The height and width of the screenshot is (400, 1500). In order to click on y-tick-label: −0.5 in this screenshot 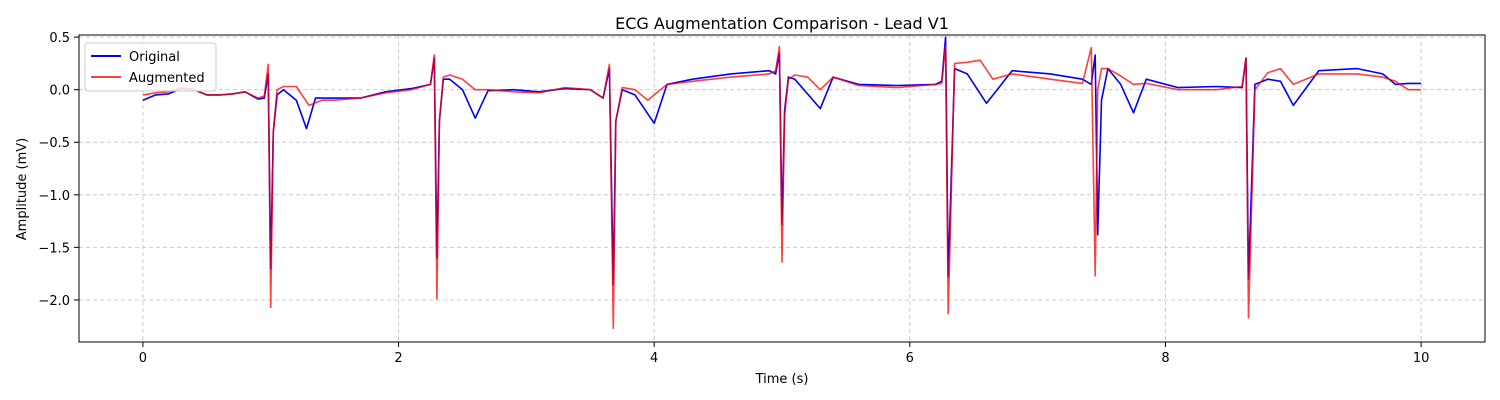, I will do `click(54, 143)`.